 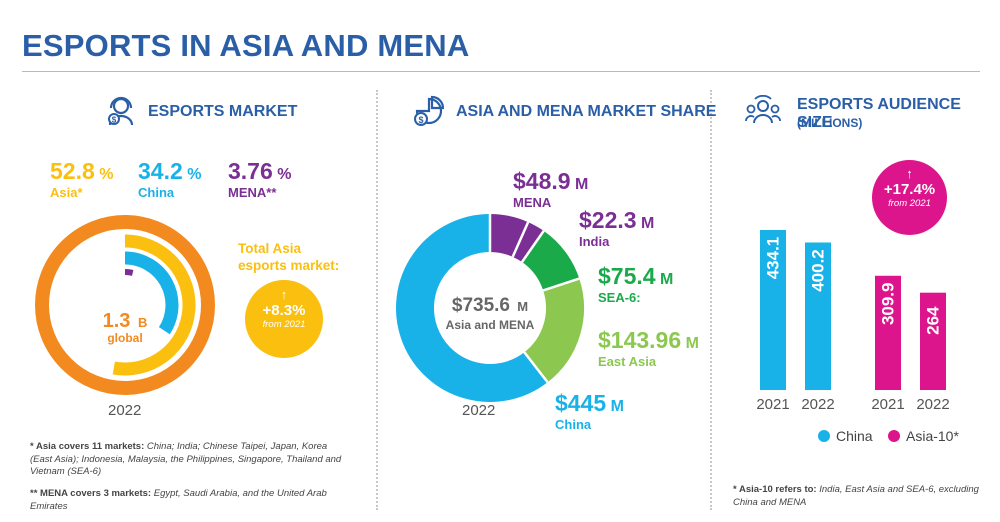 What do you see at coordinates (692, 343) in the screenshot?
I see `seg-eastasia-unit: M` at bounding box center [692, 343].